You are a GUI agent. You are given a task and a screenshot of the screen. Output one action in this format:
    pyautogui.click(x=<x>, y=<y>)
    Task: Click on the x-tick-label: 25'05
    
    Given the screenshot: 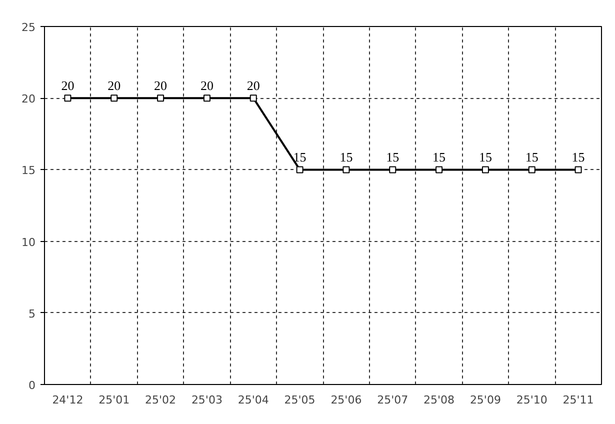 What is the action you would take?
    pyautogui.click(x=300, y=400)
    